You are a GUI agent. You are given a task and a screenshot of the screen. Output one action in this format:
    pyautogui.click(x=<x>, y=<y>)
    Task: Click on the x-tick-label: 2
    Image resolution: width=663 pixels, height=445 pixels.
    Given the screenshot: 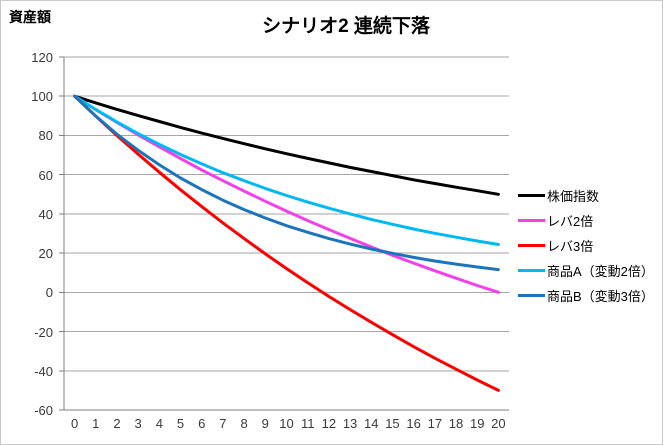 What is the action you would take?
    pyautogui.click(x=117, y=423)
    